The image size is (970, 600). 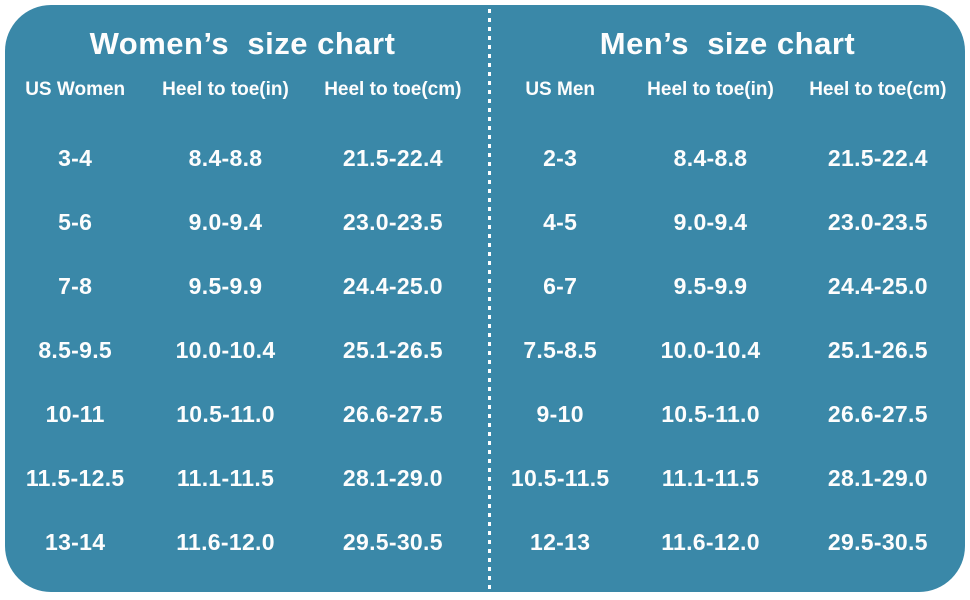 I want to click on table-row: 8.5-9.5 10.0-10.4 25.1-26.5, so click(x=242, y=350).